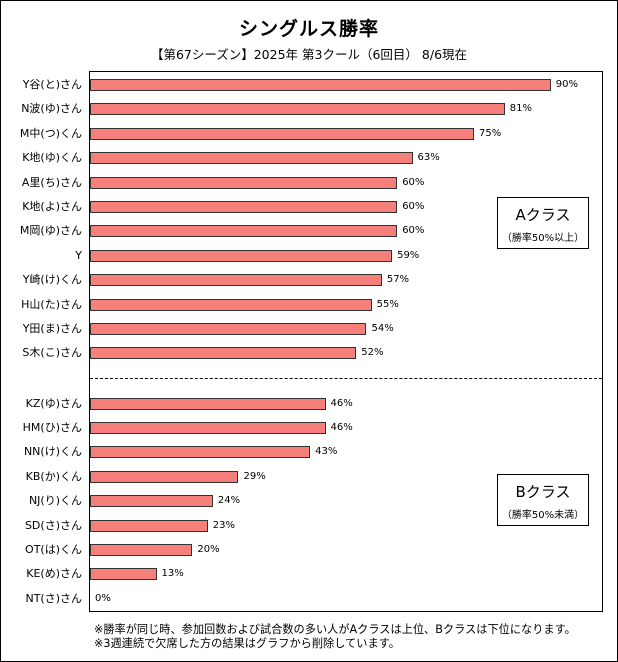 The width and height of the screenshot is (618, 662). I want to click on value-label: 52%, so click(372, 353).